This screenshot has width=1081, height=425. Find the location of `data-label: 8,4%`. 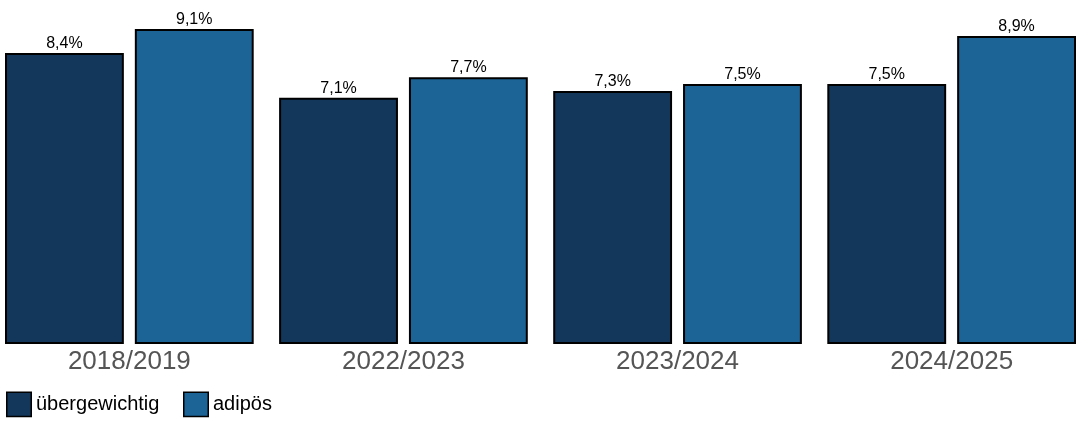

data-label: 8,4% is located at coordinates (64, 43).